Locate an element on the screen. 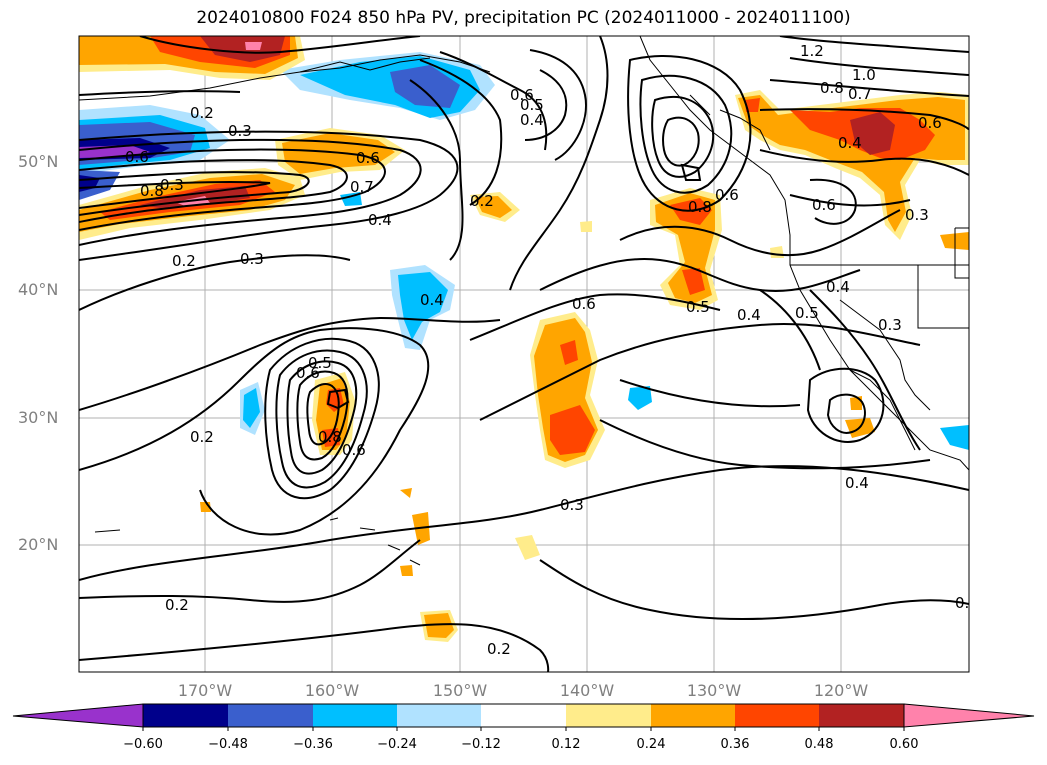 The image size is (1047, 765). colorbar-tick-label: 0.60 is located at coordinates (904, 744).